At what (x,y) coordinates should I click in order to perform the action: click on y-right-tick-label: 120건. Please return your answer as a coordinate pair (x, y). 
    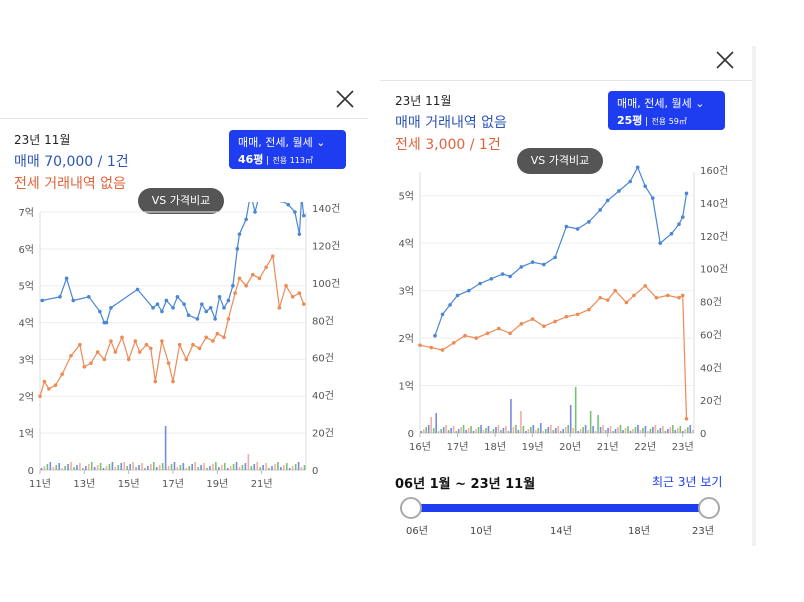
    Looking at the image, I should click on (326, 246).